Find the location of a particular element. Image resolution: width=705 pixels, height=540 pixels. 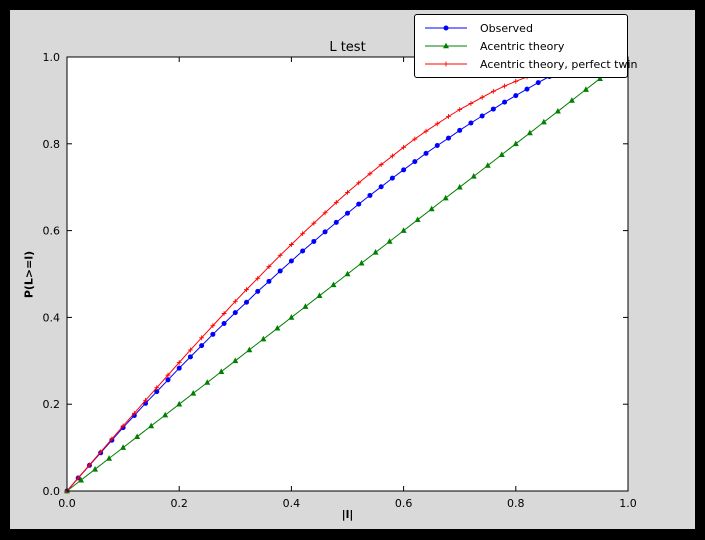

chart-title: L test is located at coordinates (347, 47).